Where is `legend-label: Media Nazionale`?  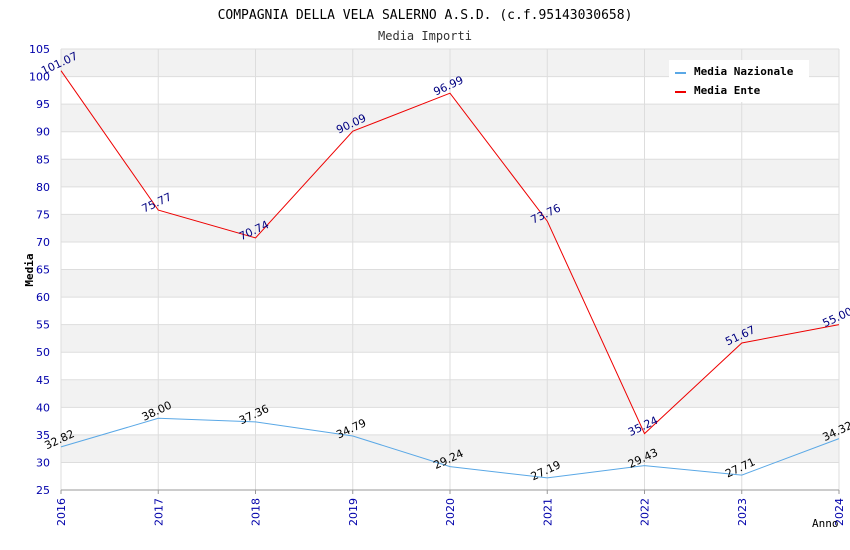
legend-label: Media Nazionale is located at coordinates (744, 71).